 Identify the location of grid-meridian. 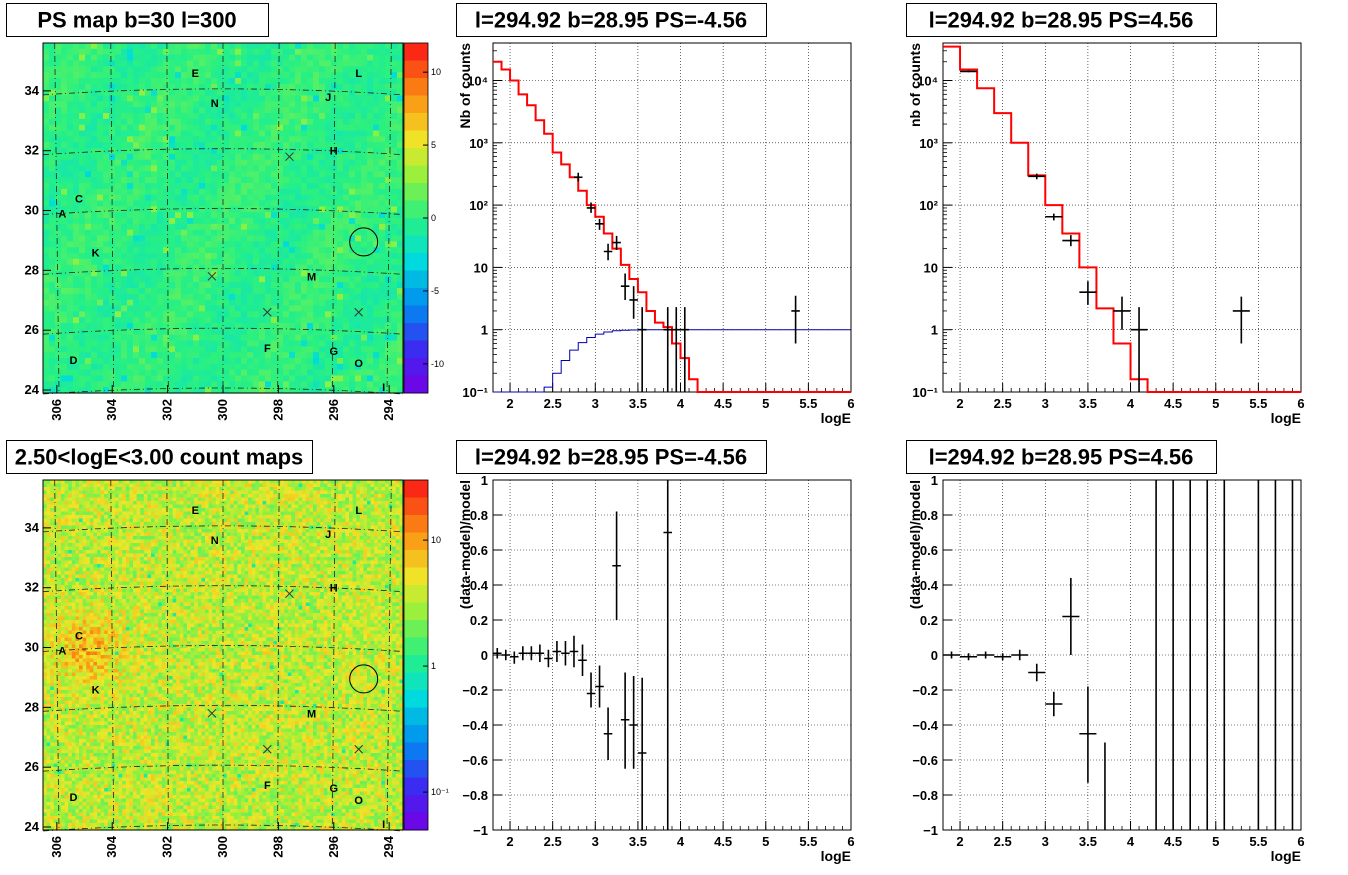
(278, 218).